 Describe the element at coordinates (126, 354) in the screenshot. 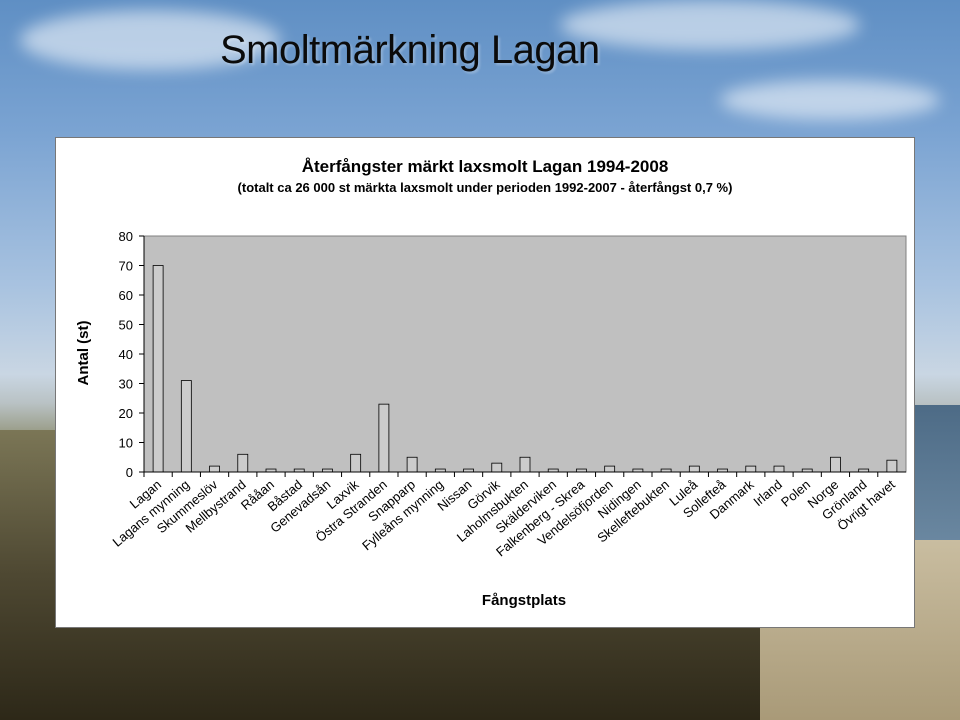

I see `y-tick-label: 40` at that location.